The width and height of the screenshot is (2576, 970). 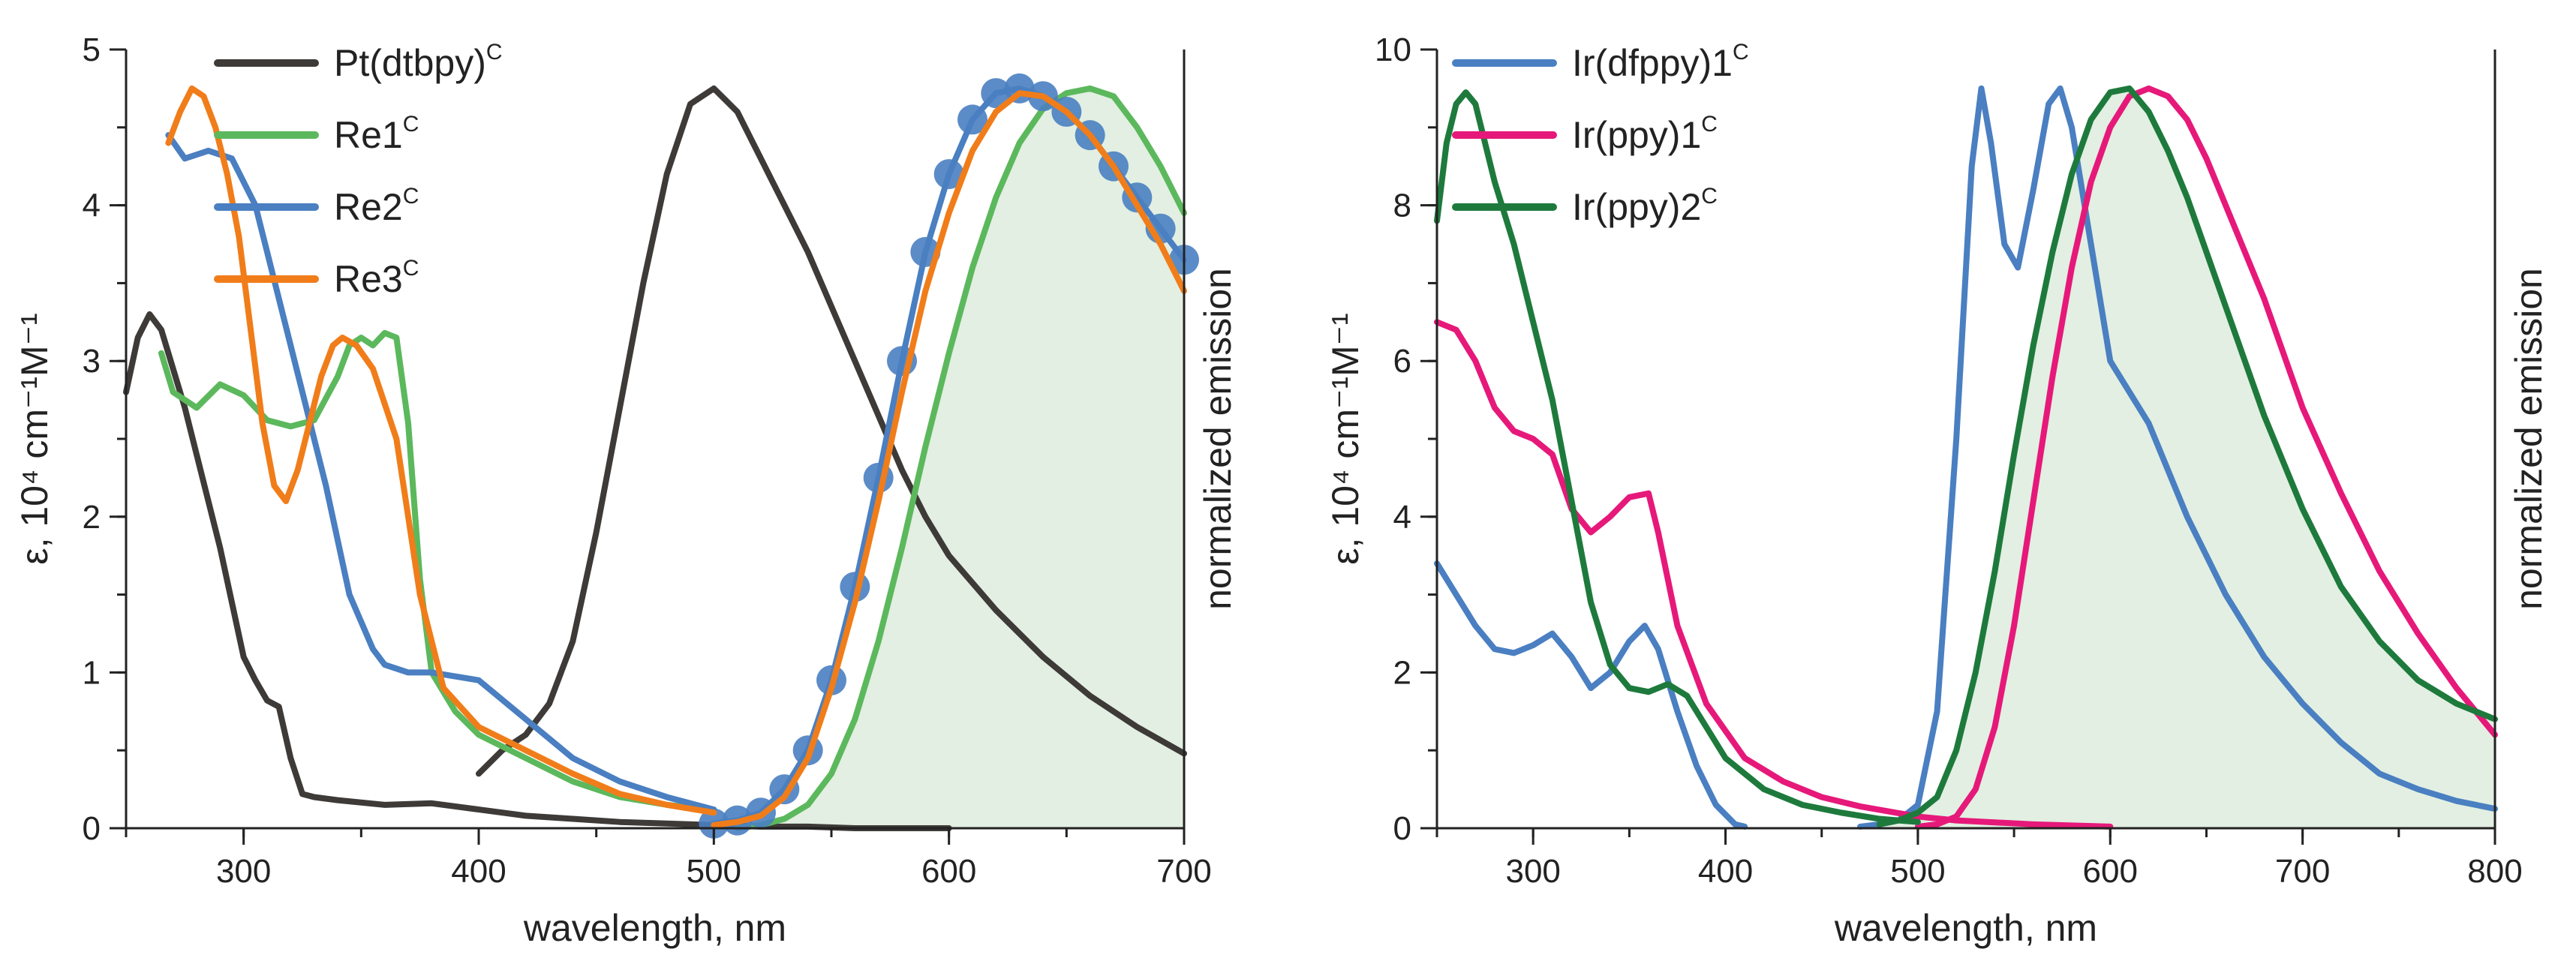 I want to click on left-legend-entry: Re3C, so click(x=376, y=278).